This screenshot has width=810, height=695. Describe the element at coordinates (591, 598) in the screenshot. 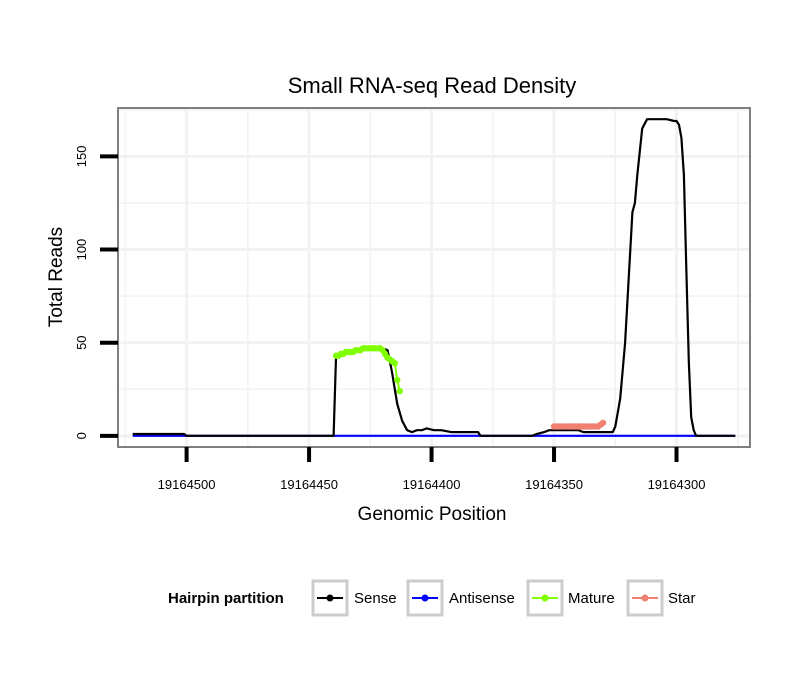

I see `legend-label-mature: Mature` at that location.